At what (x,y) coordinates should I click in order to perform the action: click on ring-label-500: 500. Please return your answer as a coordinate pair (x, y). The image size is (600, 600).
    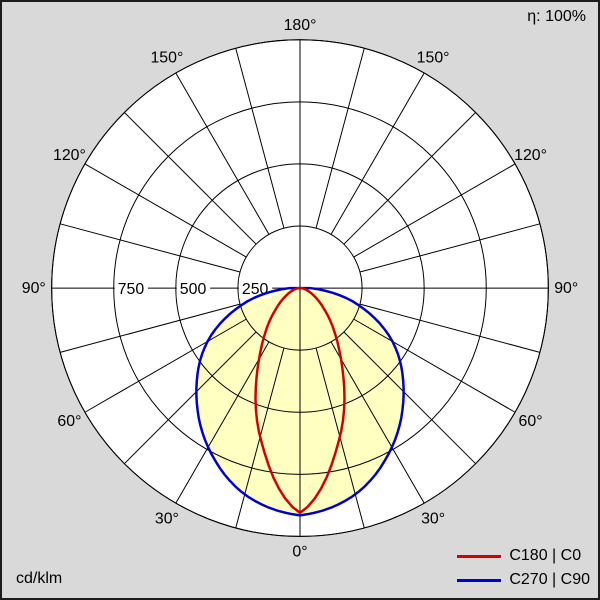
    Looking at the image, I should click on (193, 289).